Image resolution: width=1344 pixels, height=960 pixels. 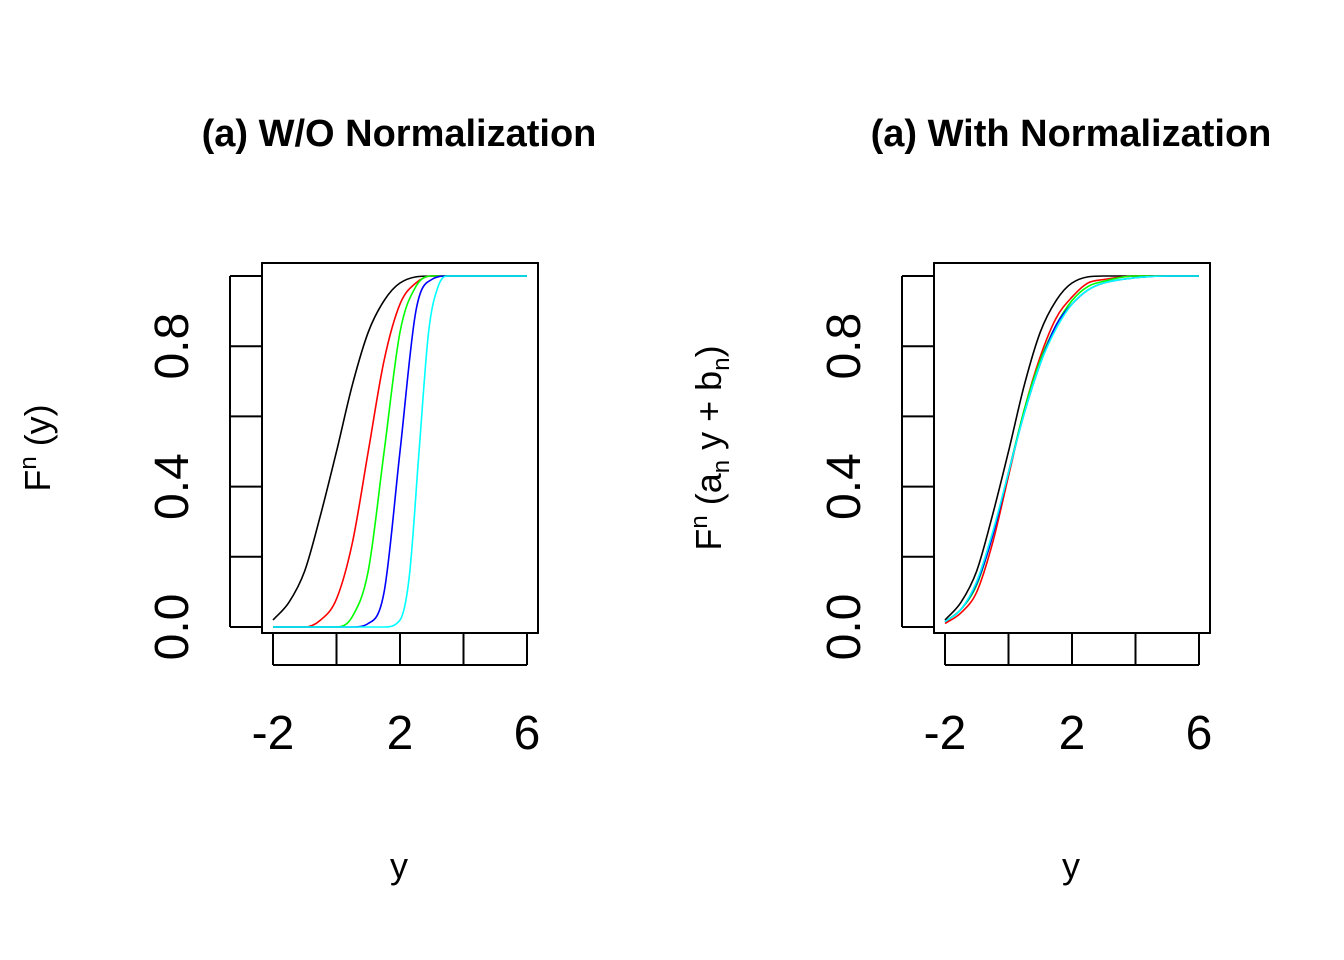 I want to click on y-axis-label: Fn (an y + bn), so click(x=710, y=447).